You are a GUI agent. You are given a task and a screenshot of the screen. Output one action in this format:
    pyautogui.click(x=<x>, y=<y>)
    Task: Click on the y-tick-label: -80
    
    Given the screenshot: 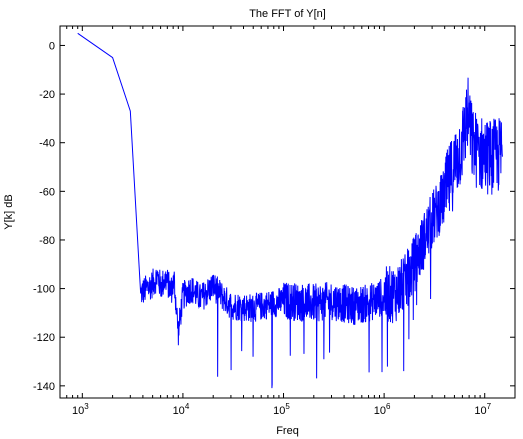 What is the action you would take?
    pyautogui.click(x=47, y=241)
    